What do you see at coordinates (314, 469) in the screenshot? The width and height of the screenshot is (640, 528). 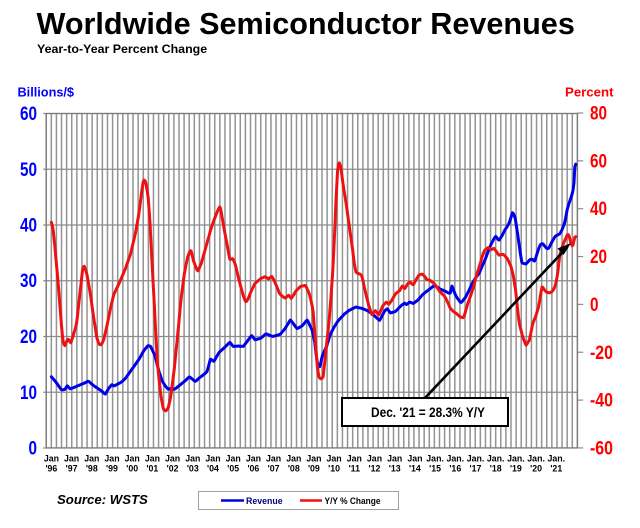 I see `svg-text: '09` at bounding box center [314, 469].